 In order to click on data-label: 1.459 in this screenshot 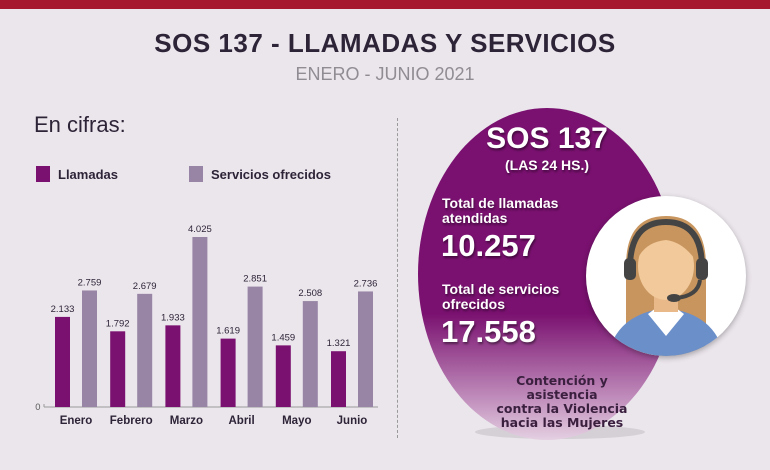, I will do `click(283, 337)`.